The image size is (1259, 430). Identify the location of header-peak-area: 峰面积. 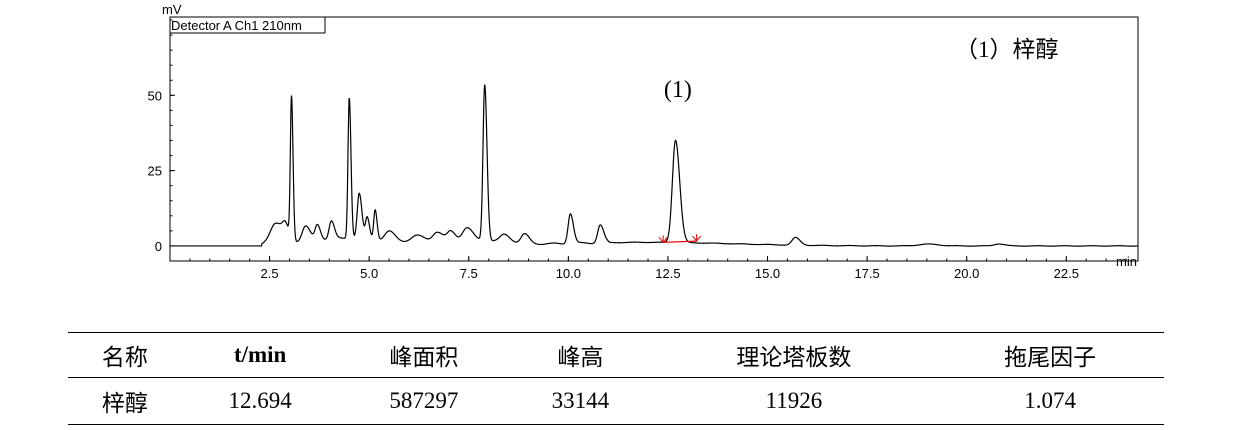
(424, 357).